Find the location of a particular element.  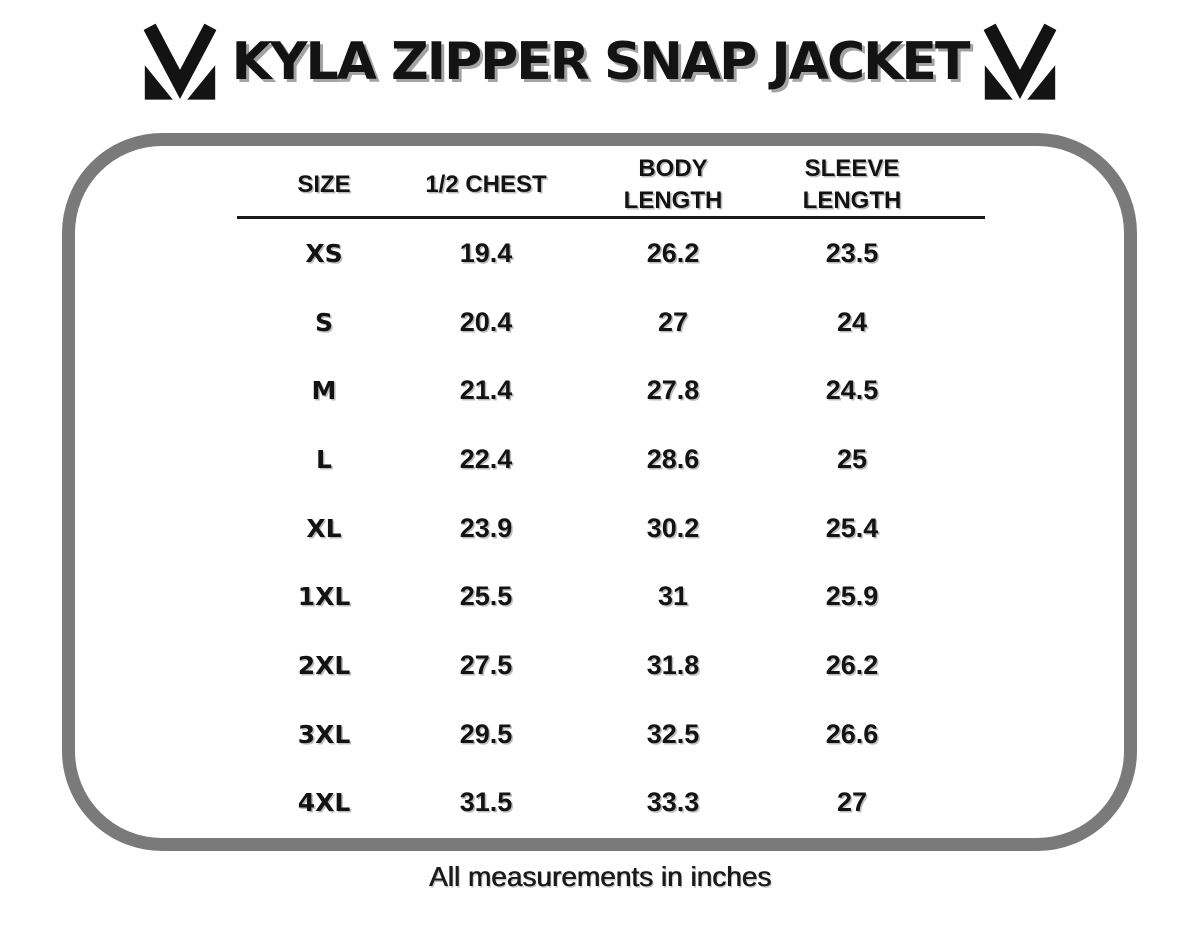

table-header-divider is located at coordinates (611, 217).